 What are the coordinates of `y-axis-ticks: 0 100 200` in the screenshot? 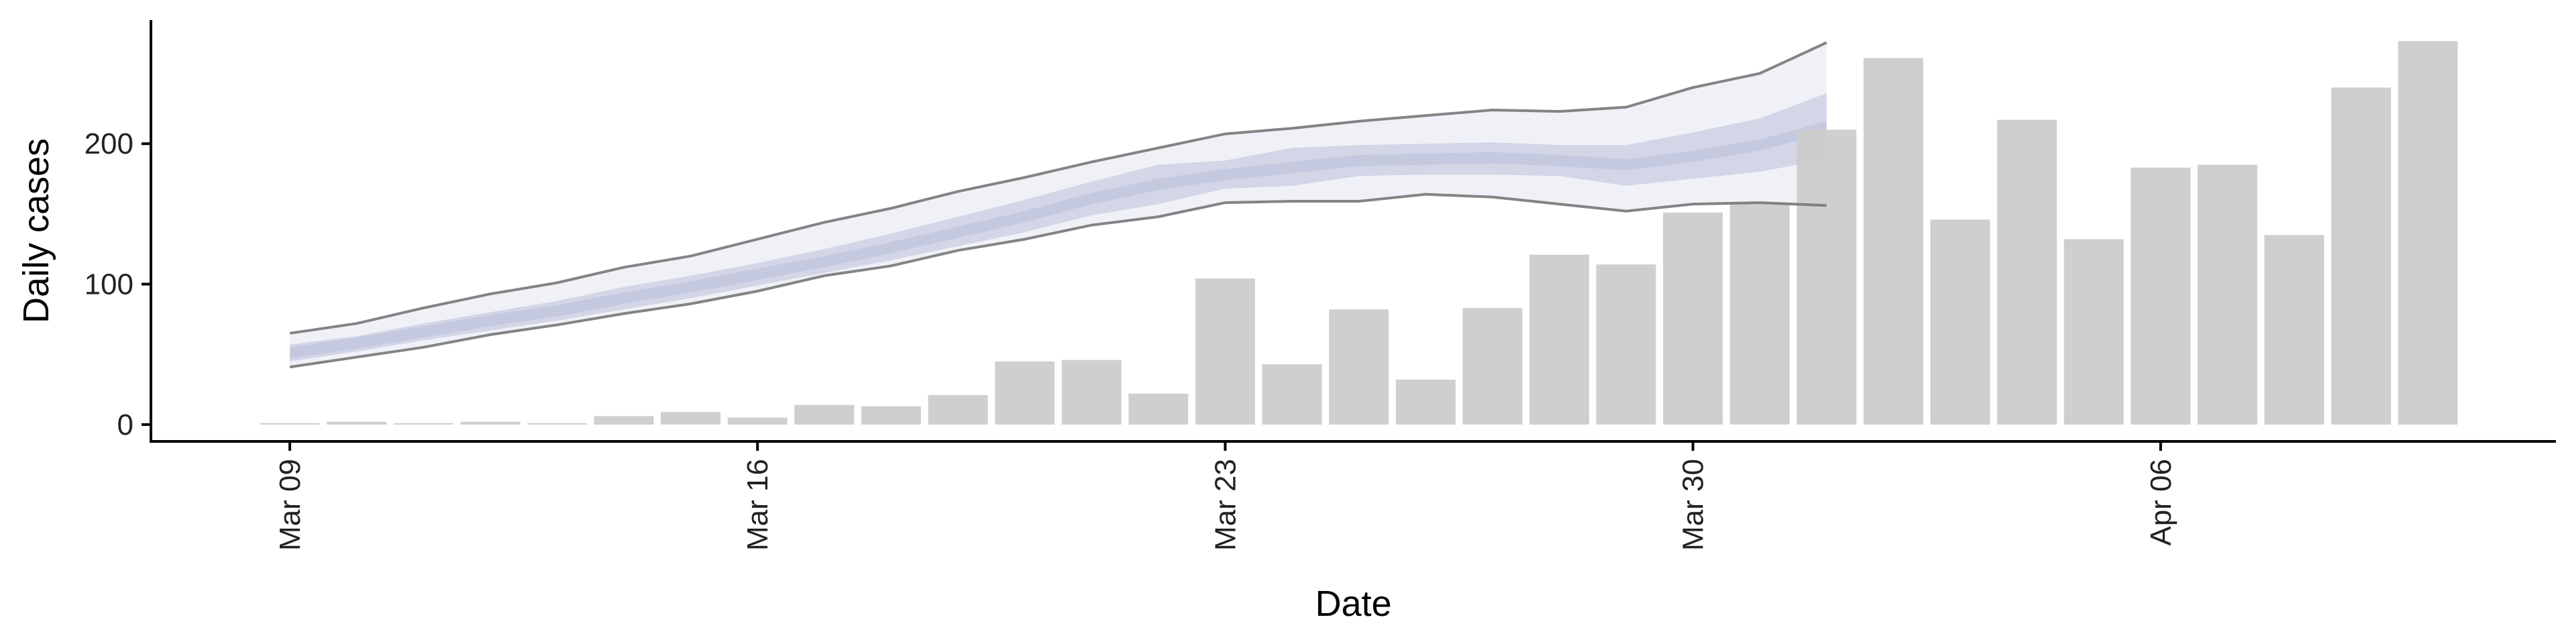 It's located at (118, 284).